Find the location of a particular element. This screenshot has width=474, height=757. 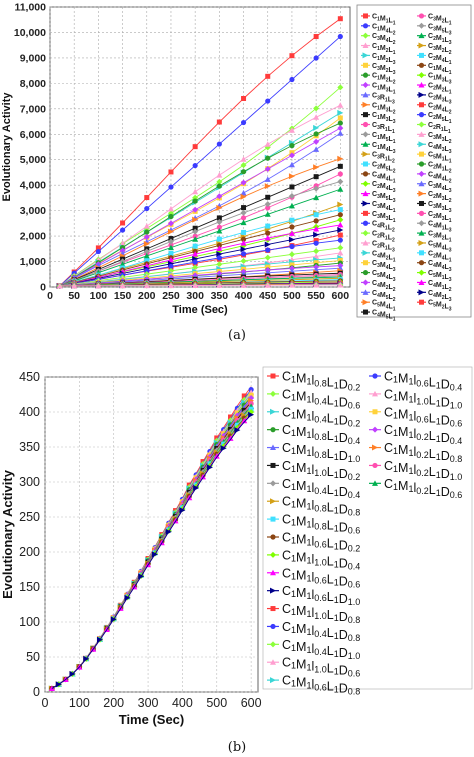

legend-label-a: C5M1L3 is located at coordinates (440, 276).